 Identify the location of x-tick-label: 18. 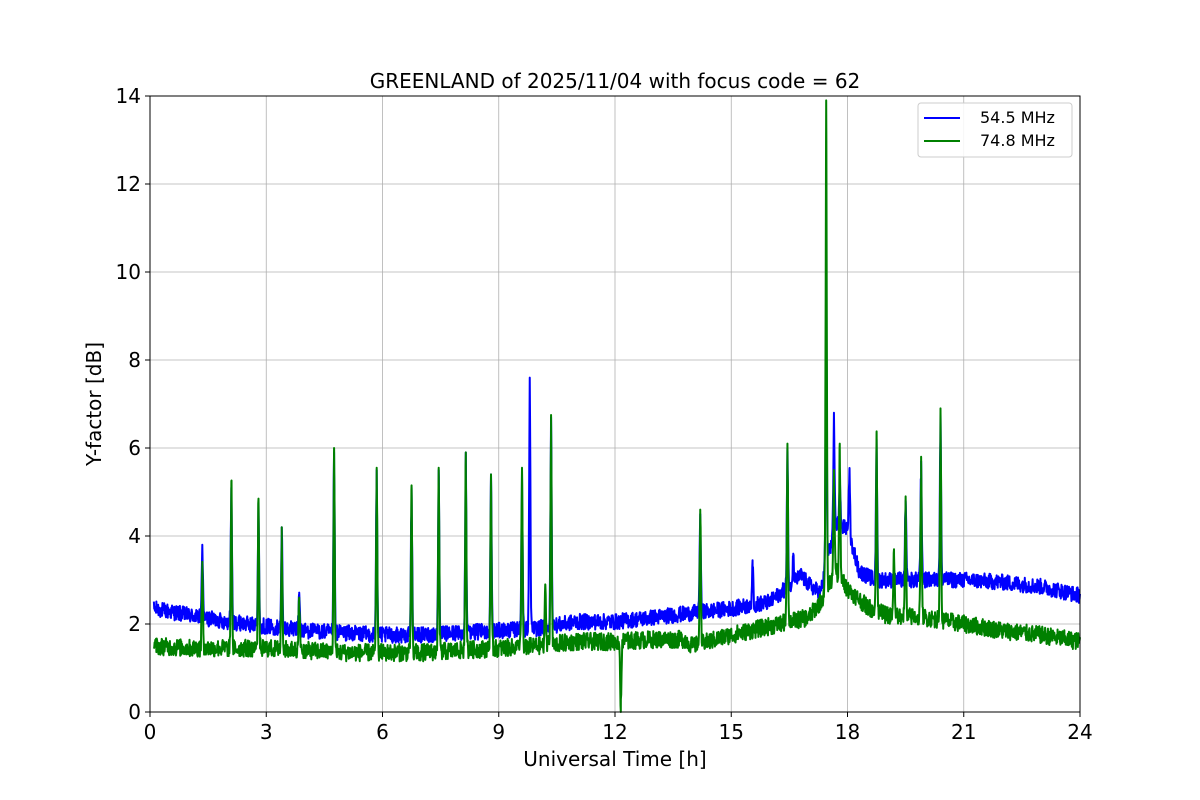
(847, 732).